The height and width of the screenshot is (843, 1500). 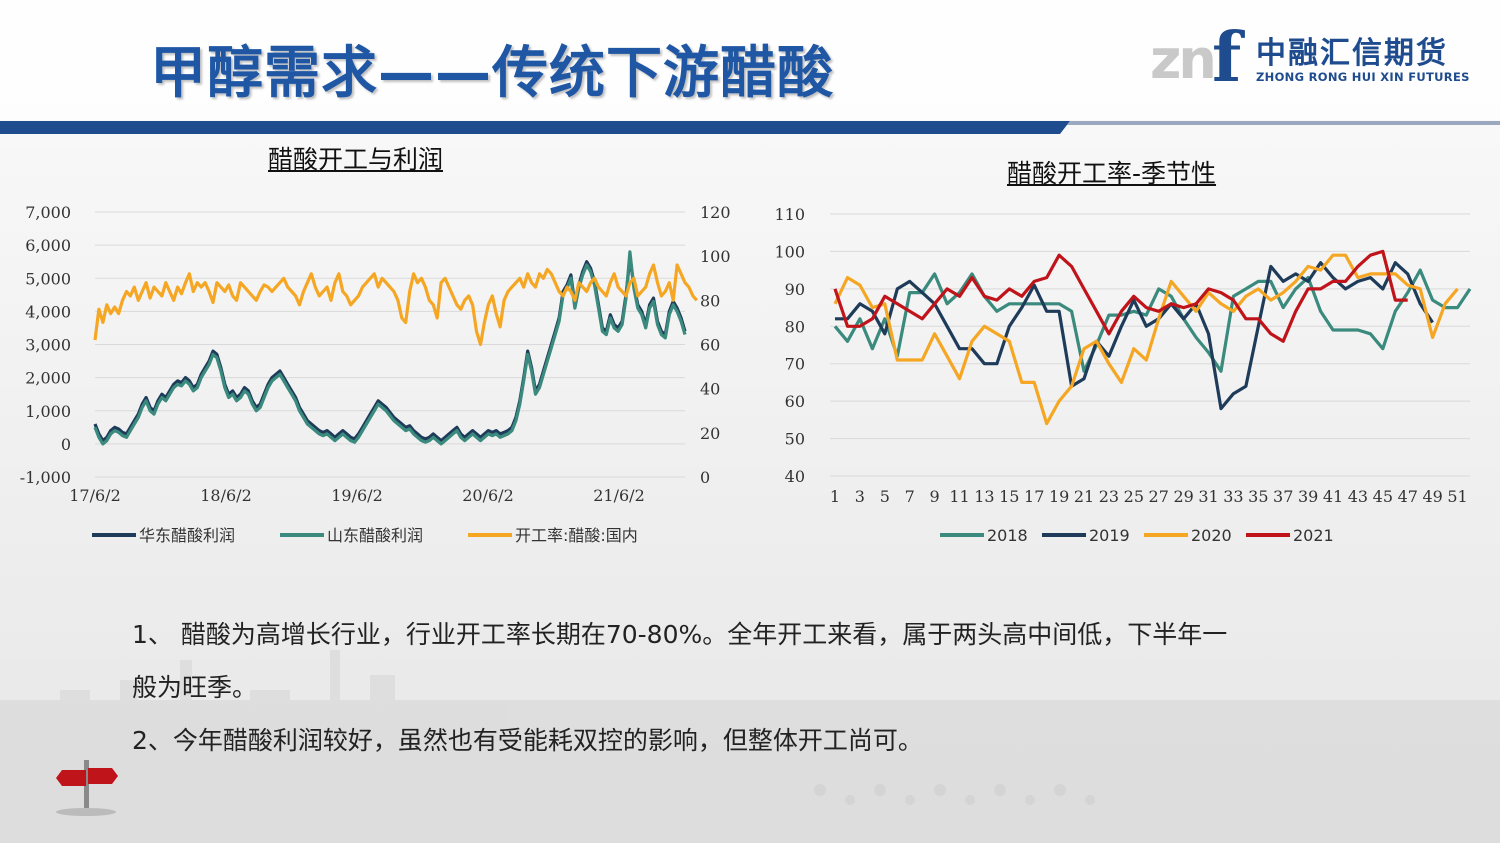 What do you see at coordinates (795, 476) in the screenshot?
I see `y-tick-label: 40` at bounding box center [795, 476].